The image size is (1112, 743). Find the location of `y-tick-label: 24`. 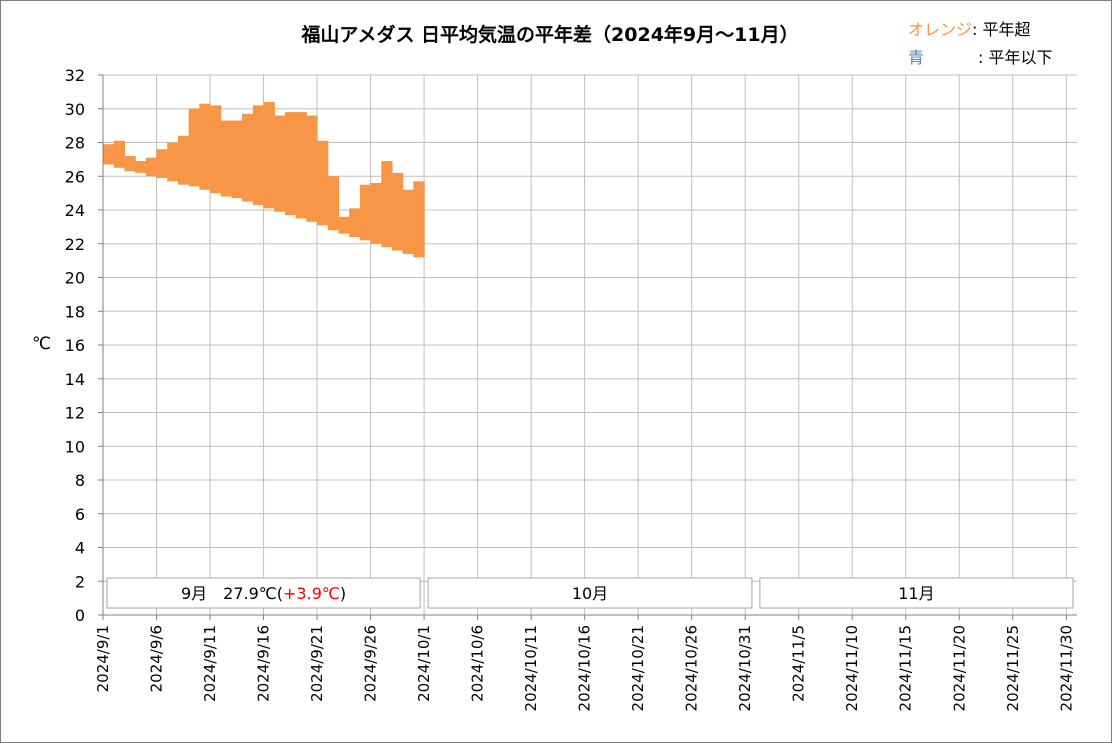

y-tick-label: 24 is located at coordinates (75, 210).